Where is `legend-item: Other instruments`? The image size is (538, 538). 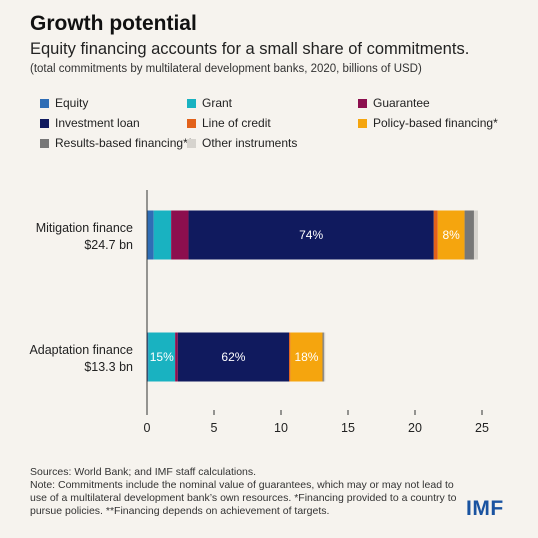
legend-item: Other instruments is located at coordinates (242, 143).